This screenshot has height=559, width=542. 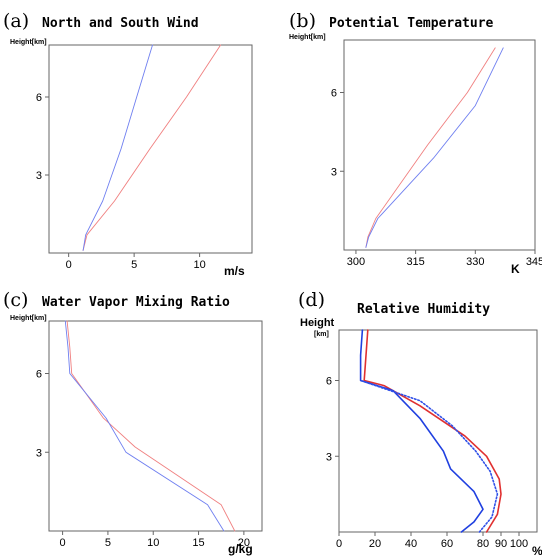 What do you see at coordinates (375, 544) in the screenshot?
I see `panel-d-xtick-label: 20` at bounding box center [375, 544].